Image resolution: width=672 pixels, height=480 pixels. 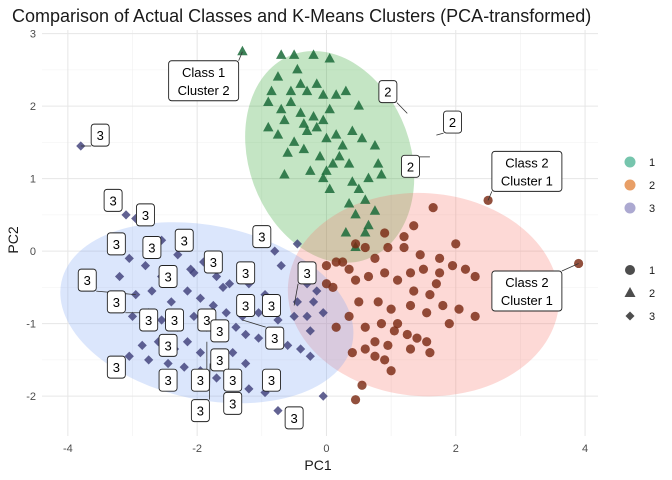 I want to click on label-text: 2, so click(x=452, y=122).